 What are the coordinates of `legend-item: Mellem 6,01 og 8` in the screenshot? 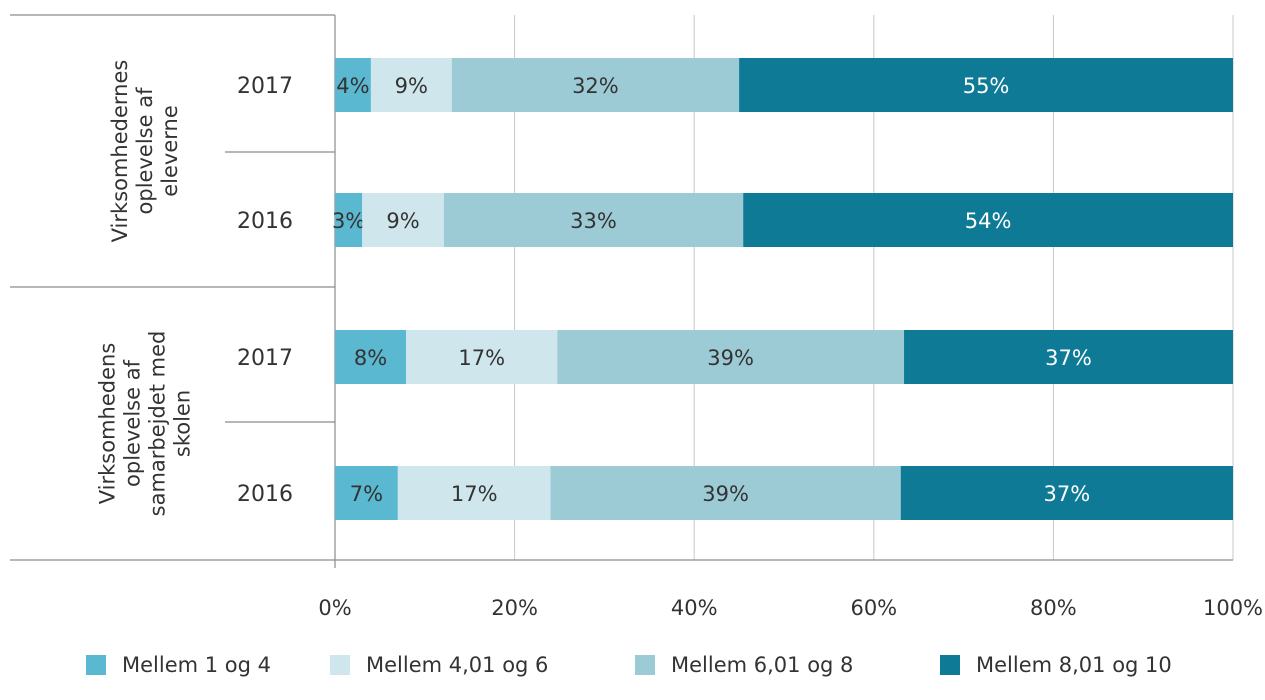 It's located at (744, 665).